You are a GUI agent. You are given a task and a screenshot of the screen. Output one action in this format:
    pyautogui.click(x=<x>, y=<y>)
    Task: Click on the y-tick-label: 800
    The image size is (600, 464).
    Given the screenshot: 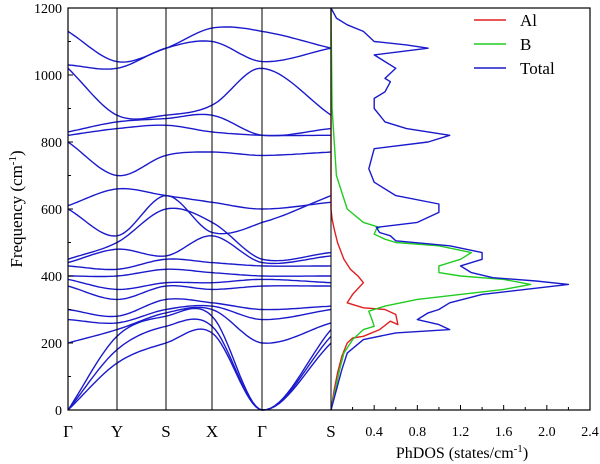 What is the action you would take?
    pyautogui.click(x=51, y=143)
    